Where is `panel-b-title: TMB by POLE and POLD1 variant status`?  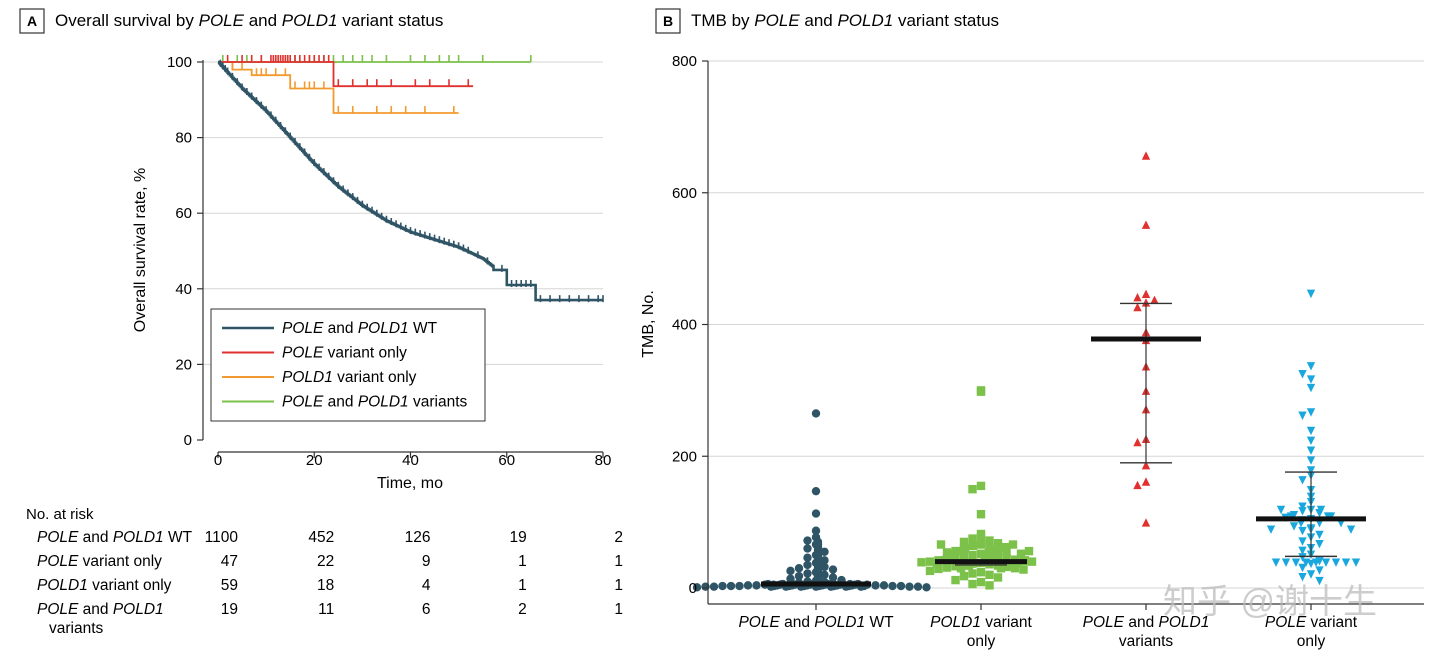
panel-b-title: TMB by POLE and POLD1 variant status is located at coordinates (845, 20).